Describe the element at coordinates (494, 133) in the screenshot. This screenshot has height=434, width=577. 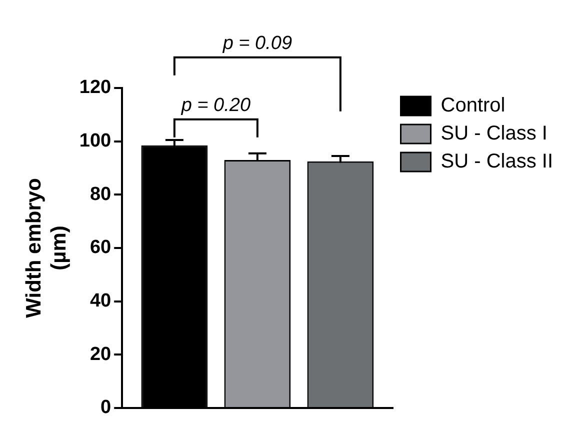
I see `legend-label: SU - Class I` at that location.